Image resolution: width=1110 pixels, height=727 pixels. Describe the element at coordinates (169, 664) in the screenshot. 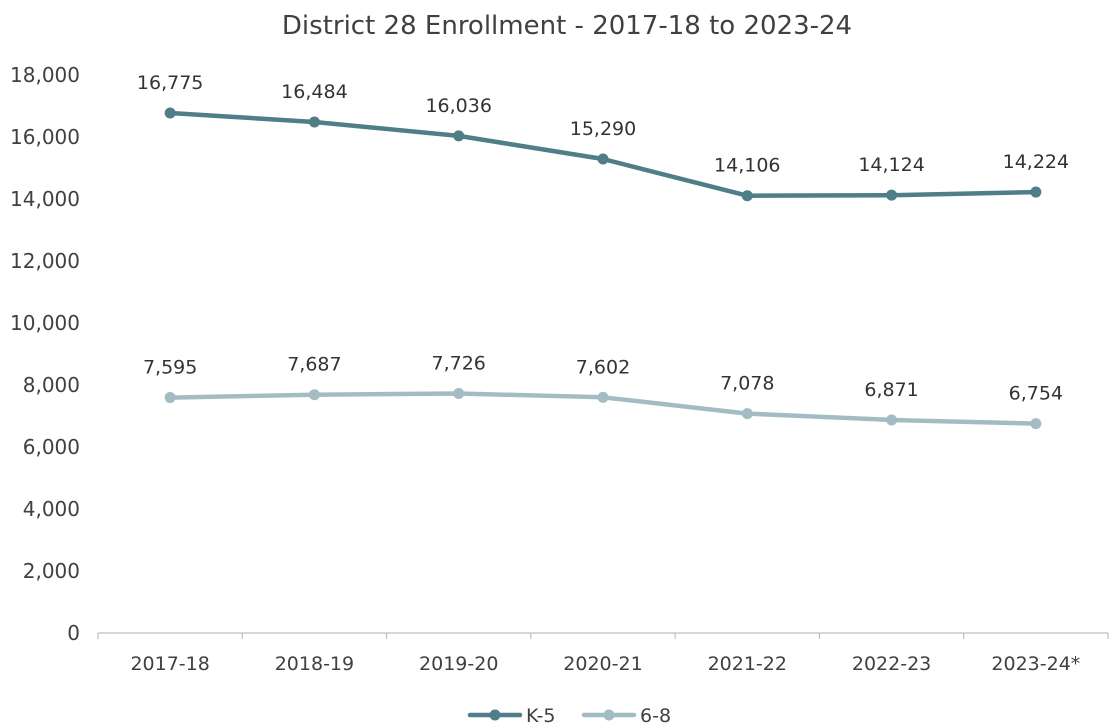

I see `x-tick-label: 2017-18` at that location.